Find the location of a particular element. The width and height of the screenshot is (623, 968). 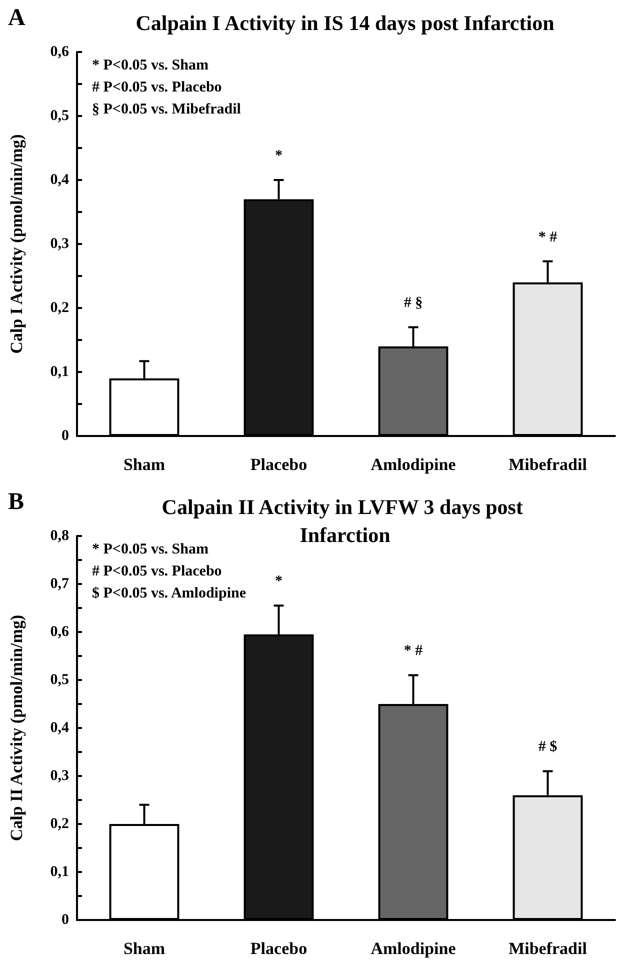

text: A is located at coordinates (17, 18).